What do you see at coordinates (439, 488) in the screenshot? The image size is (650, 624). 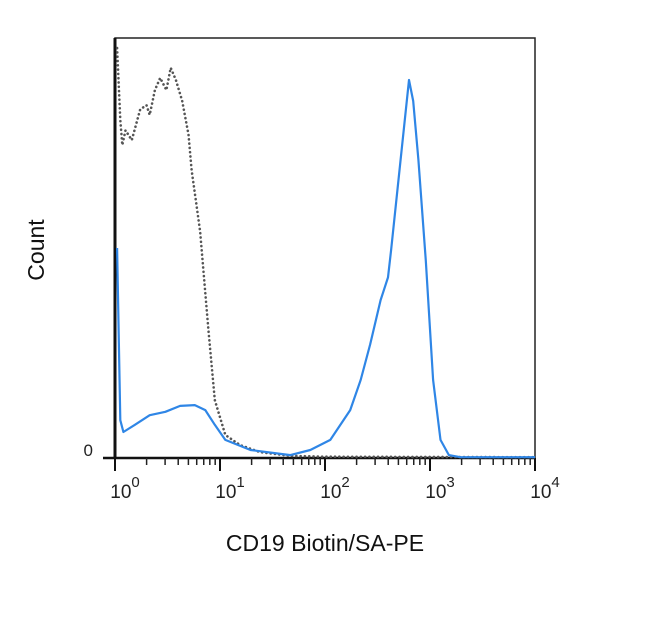 I see `x-tick-label: 10³` at bounding box center [439, 488].